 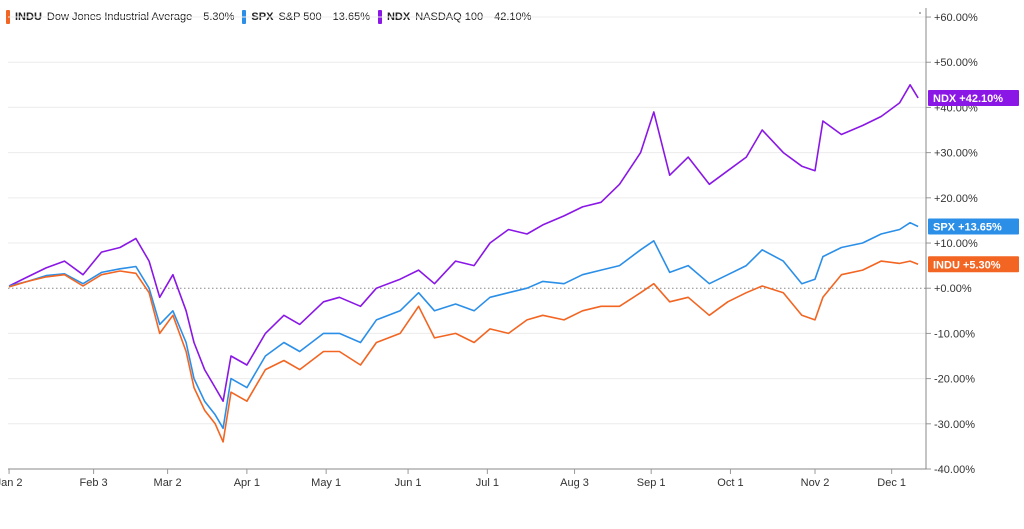 What do you see at coordinates (967, 228) in the screenshot?
I see `end-label-text: SPX +13.65%` at bounding box center [967, 228].